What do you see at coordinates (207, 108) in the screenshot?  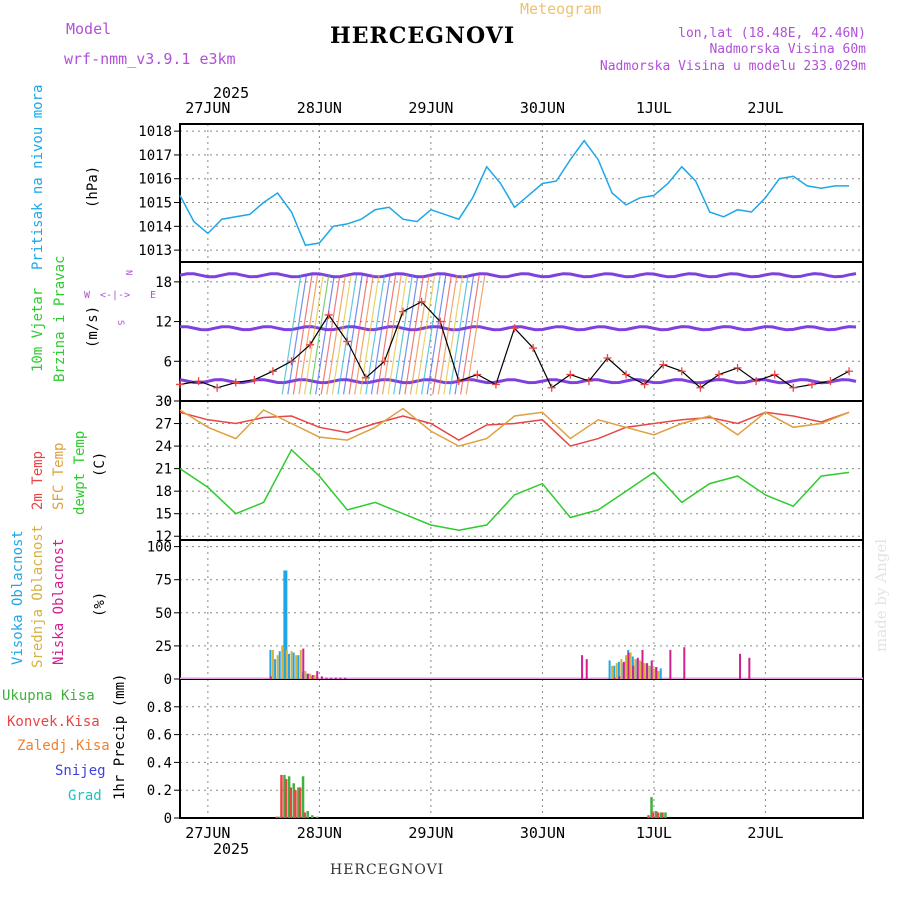 I see `x-label-top: 27JUN` at bounding box center [207, 108].